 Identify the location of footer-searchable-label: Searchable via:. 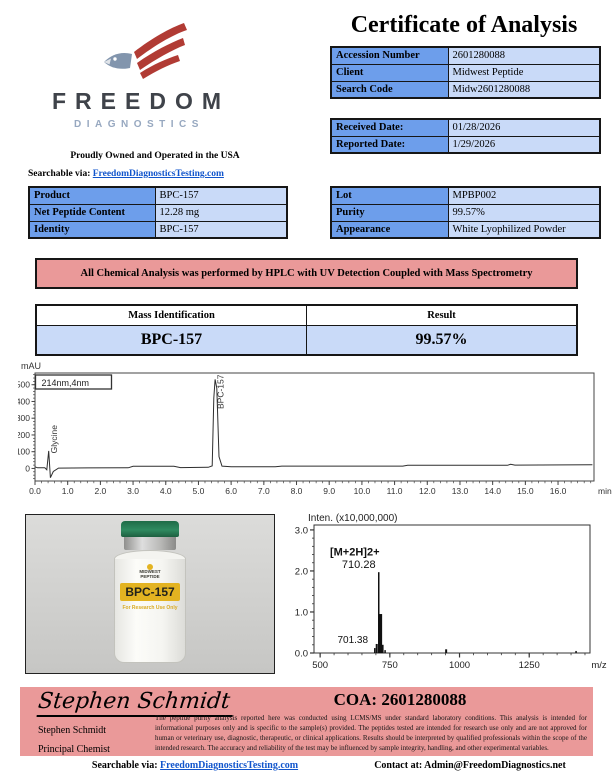
(124, 765).